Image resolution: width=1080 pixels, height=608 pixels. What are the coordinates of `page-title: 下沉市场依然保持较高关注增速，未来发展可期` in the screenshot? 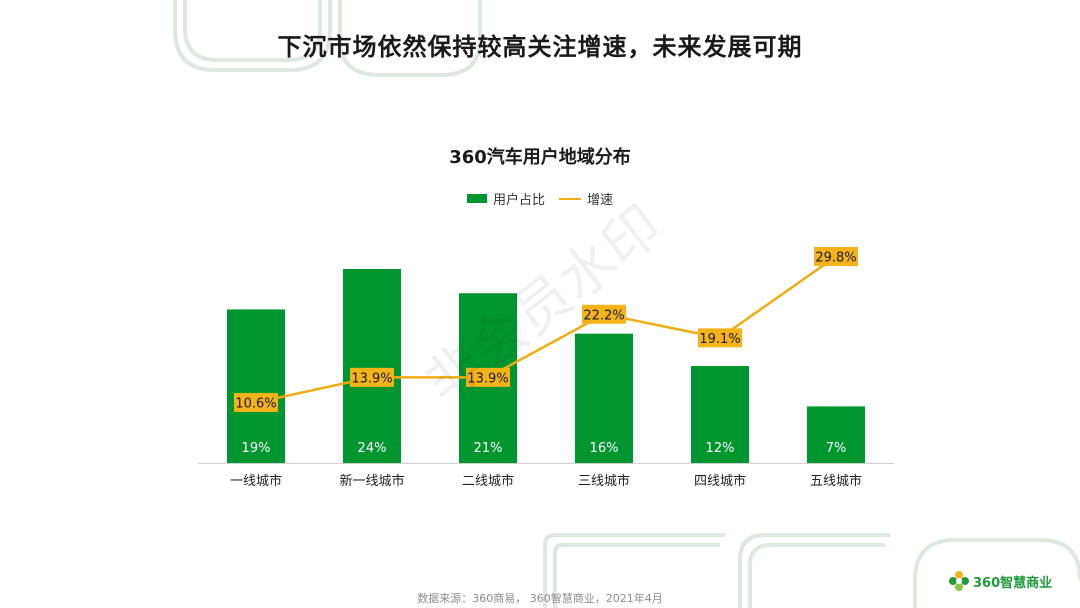 It's located at (540, 47).